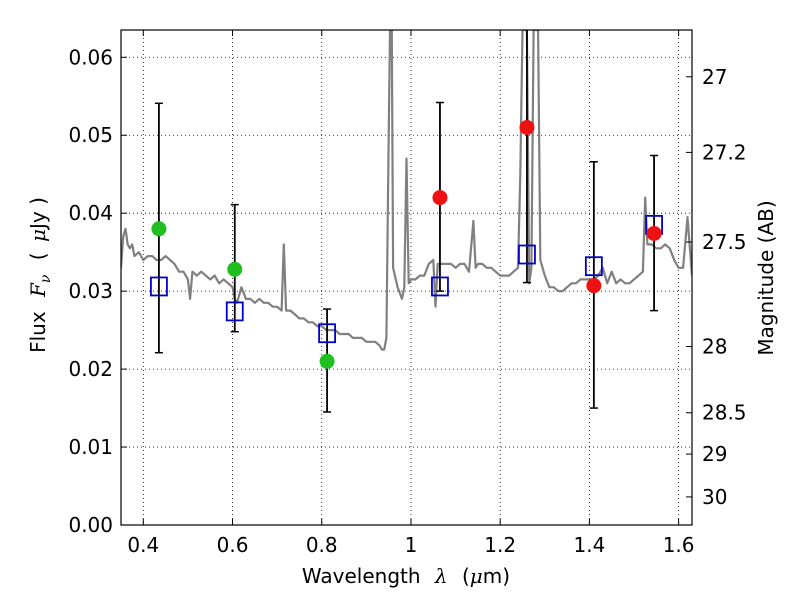  Describe the element at coordinates (90, 525) in the screenshot. I see `y-tick-label: 0.00` at that location.